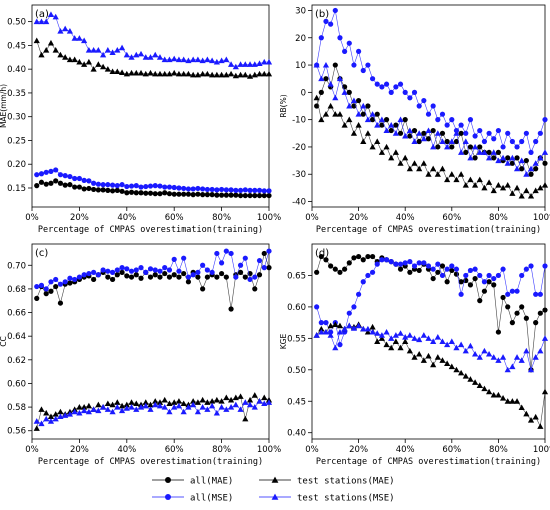  What do you see at coordinates (327, 482) in the screenshot?
I see `legend-entry-test-stations-mae-: test stations(MAE)` at bounding box center [327, 482].